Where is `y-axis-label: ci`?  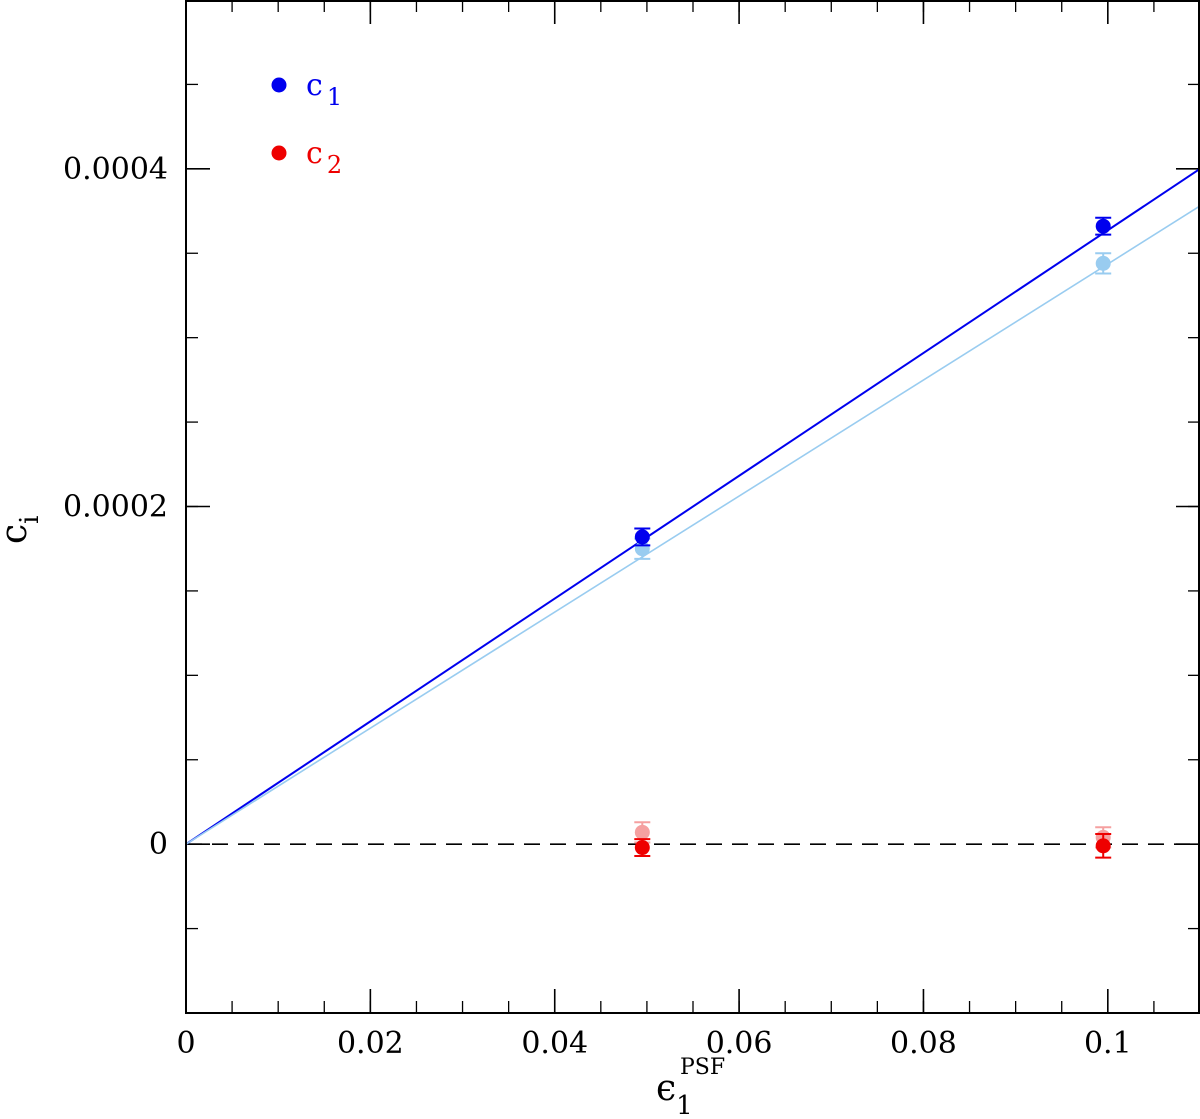 y-axis-label: ci is located at coordinates (22, 530).